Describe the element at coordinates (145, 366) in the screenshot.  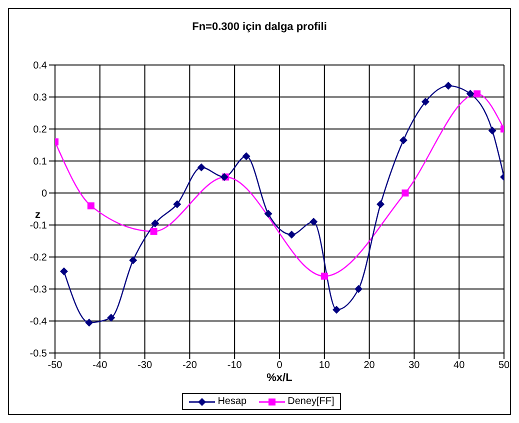
I see `x-tick-label: -30` at that location.